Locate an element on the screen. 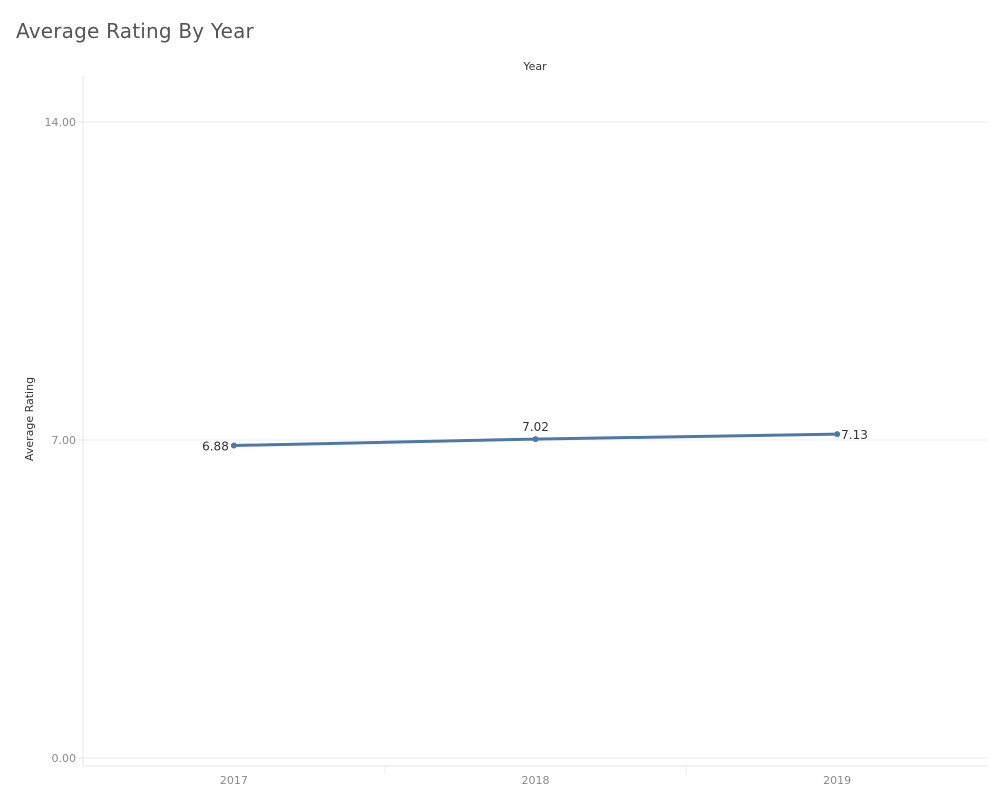 The height and width of the screenshot is (799, 999). data-label: 7.02 is located at coordinates (535, 427).